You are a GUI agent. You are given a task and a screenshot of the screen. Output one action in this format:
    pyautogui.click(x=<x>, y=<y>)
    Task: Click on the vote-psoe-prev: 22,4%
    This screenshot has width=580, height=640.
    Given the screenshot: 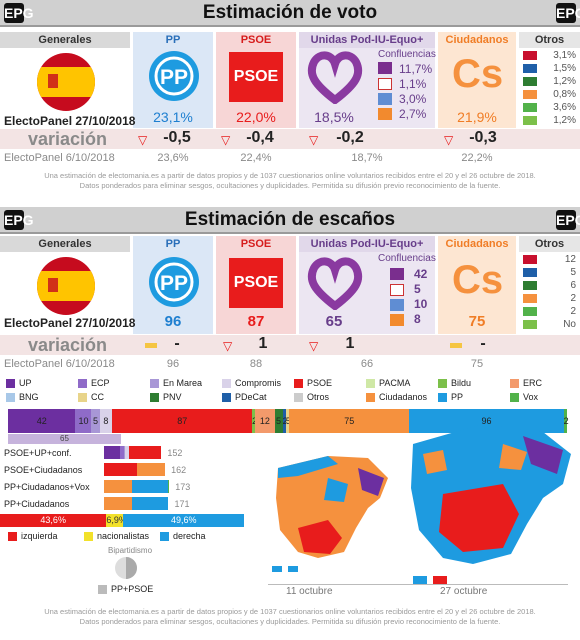 What is the action you would take?
    pyautogui.click(x=256, y=158)
    